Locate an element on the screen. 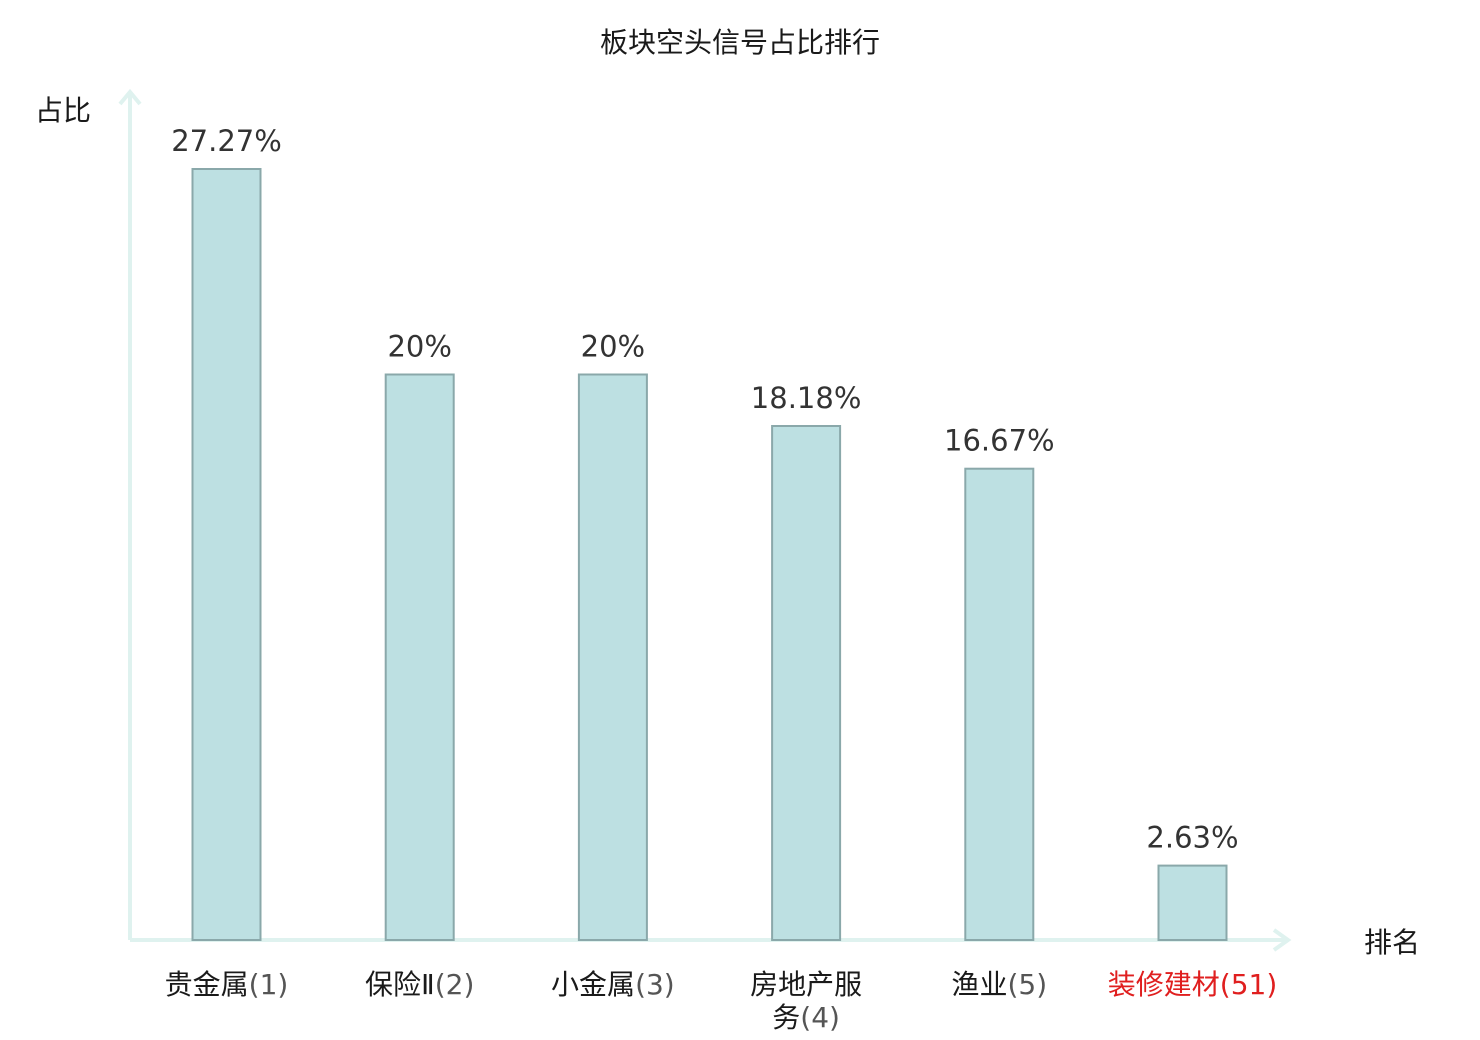  category-label-line: 渔业(5) is located at coordinates (999, 984).